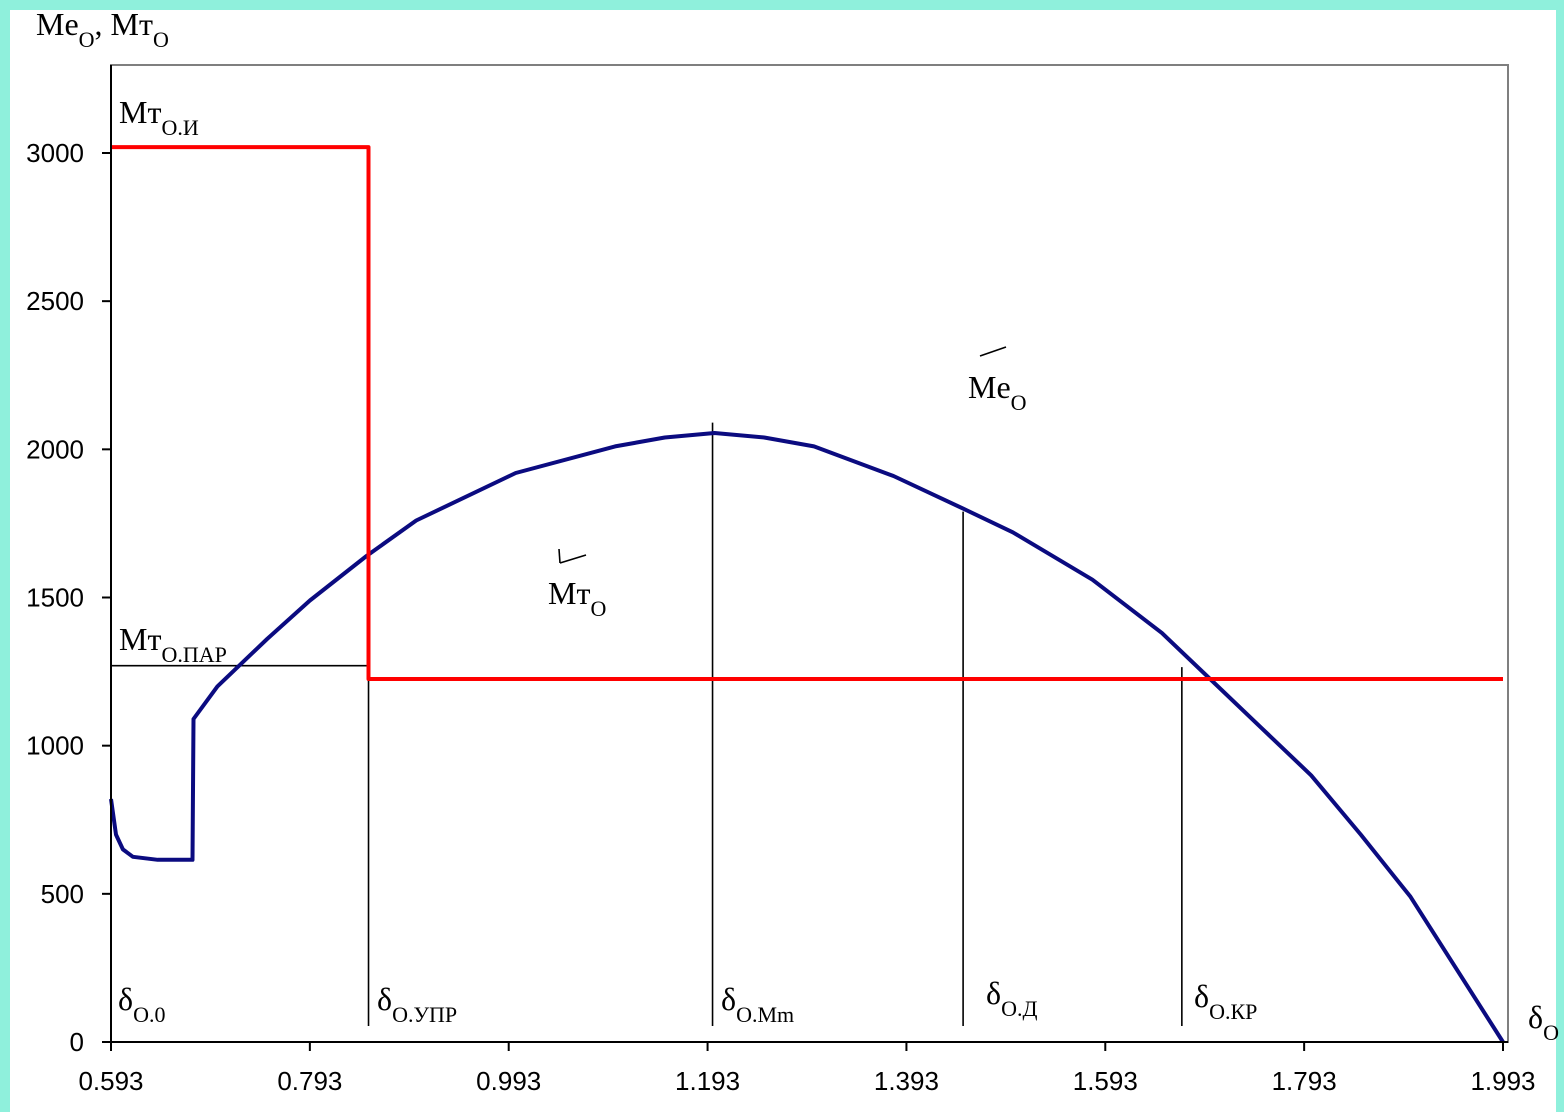 Image resolution: width=1564 pixels, height=1112 pixels. What do you see at coordinates (807, 1069) in the screenshot?
I see `x-ticks: 0.593 0.793 0.993 1.193 1.393 1.593 1.793 1.993` at bounding box center [807, 1069].